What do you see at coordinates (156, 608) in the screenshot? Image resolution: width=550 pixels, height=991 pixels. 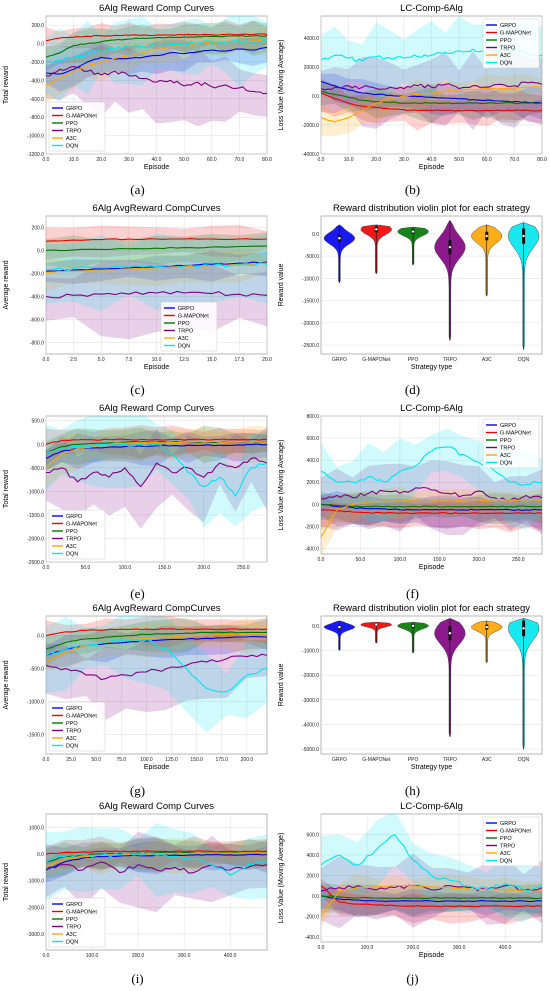 I see `chart-title-g: 6Alg AvgReward CompCurves` at bounding box center [156, 608].